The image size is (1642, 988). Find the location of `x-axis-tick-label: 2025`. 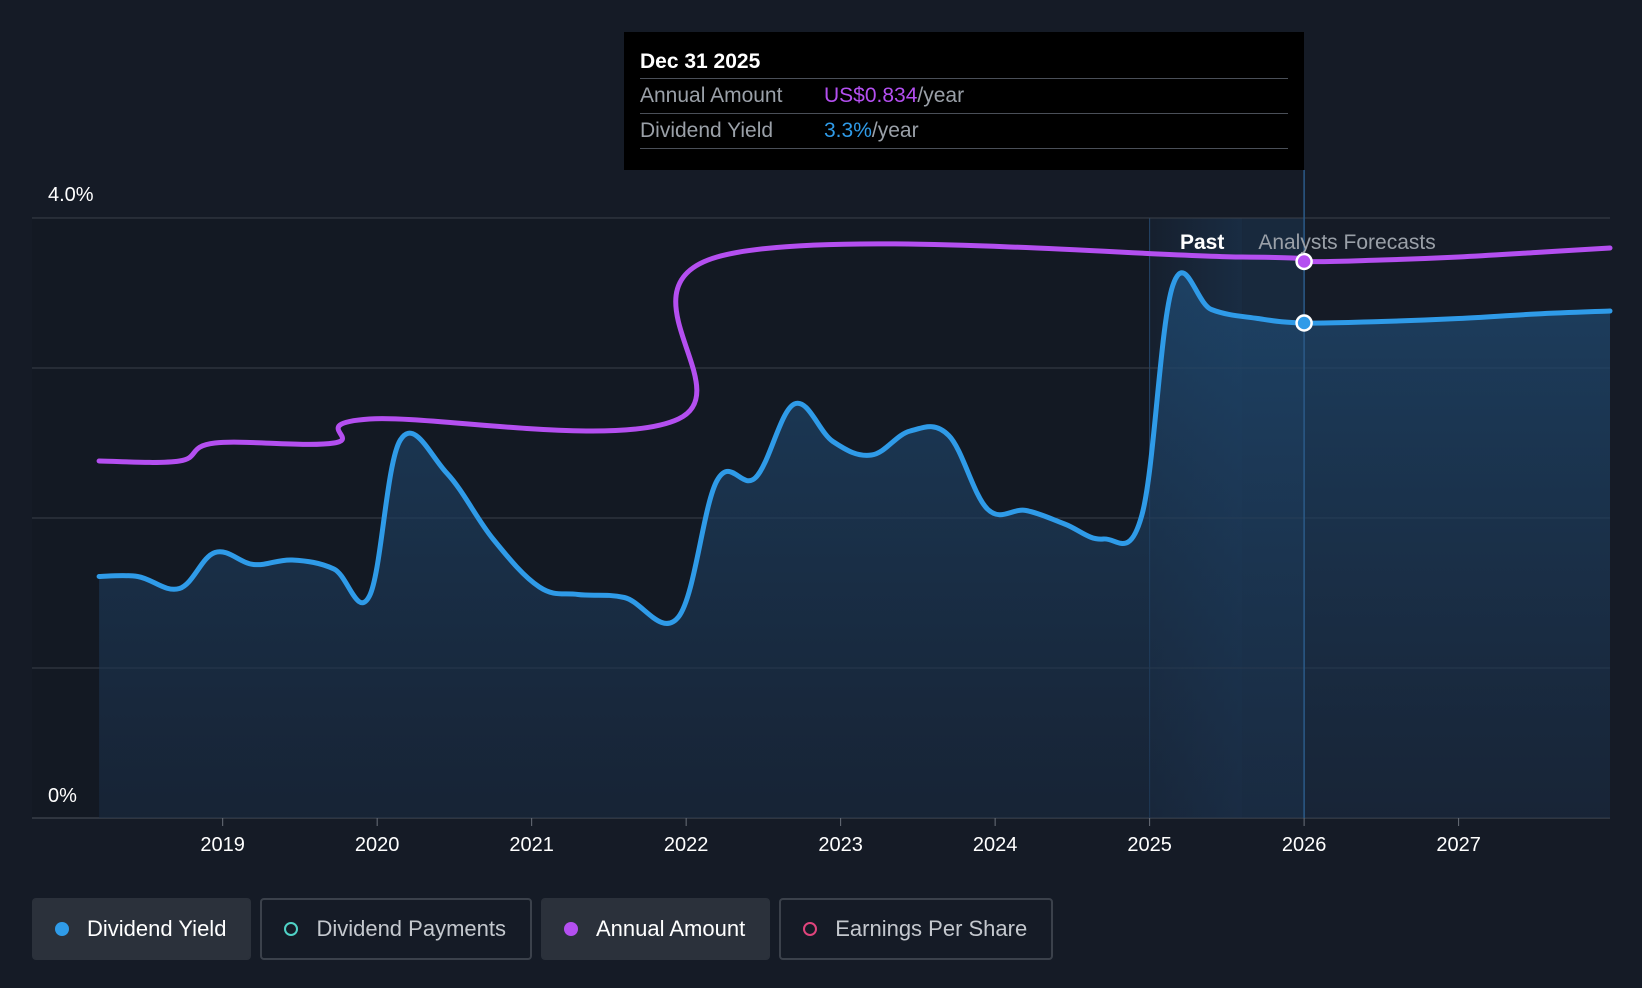

x-axis-tick-label: 2025 is located at coordinates (1149, 845).